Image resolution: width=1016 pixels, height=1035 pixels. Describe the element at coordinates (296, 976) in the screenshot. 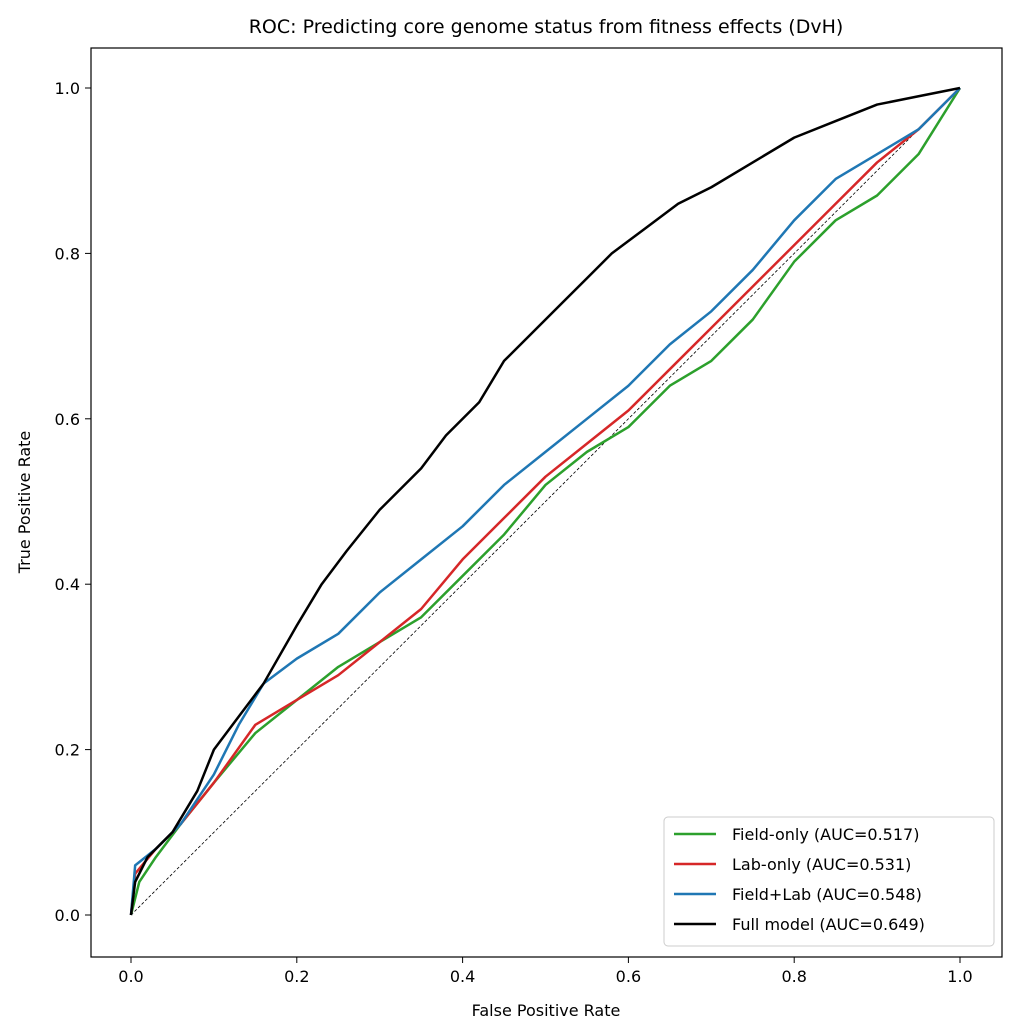

I see `x-tick-label: 0.2` at that location.